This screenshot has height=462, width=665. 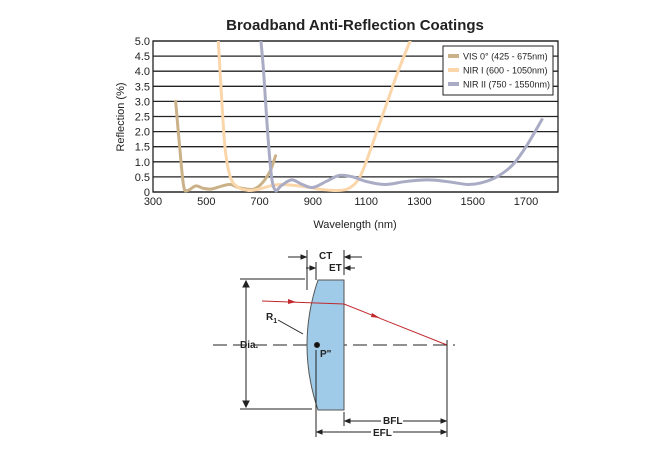 I want to click on r1-label: R1, so click(x=271, y=318).